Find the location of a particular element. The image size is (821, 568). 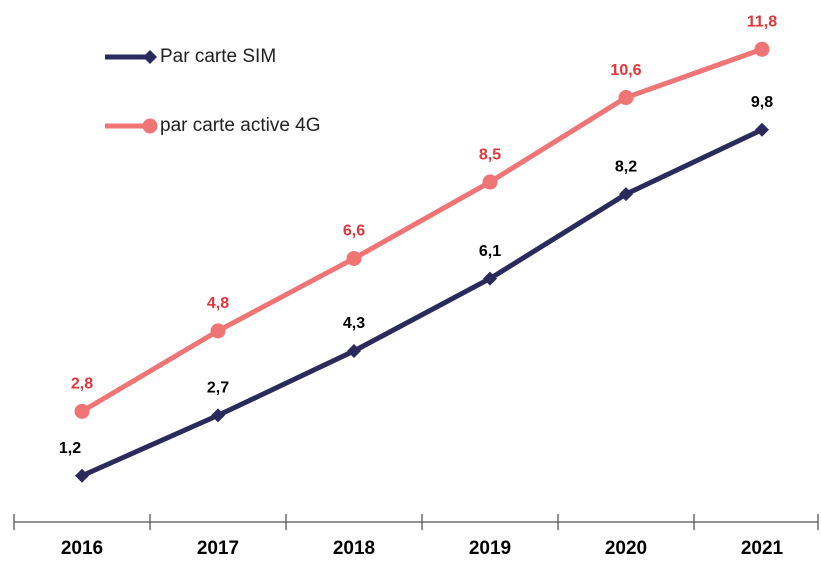

x-tick-label: 2021 is located at coordinates (762, 548).